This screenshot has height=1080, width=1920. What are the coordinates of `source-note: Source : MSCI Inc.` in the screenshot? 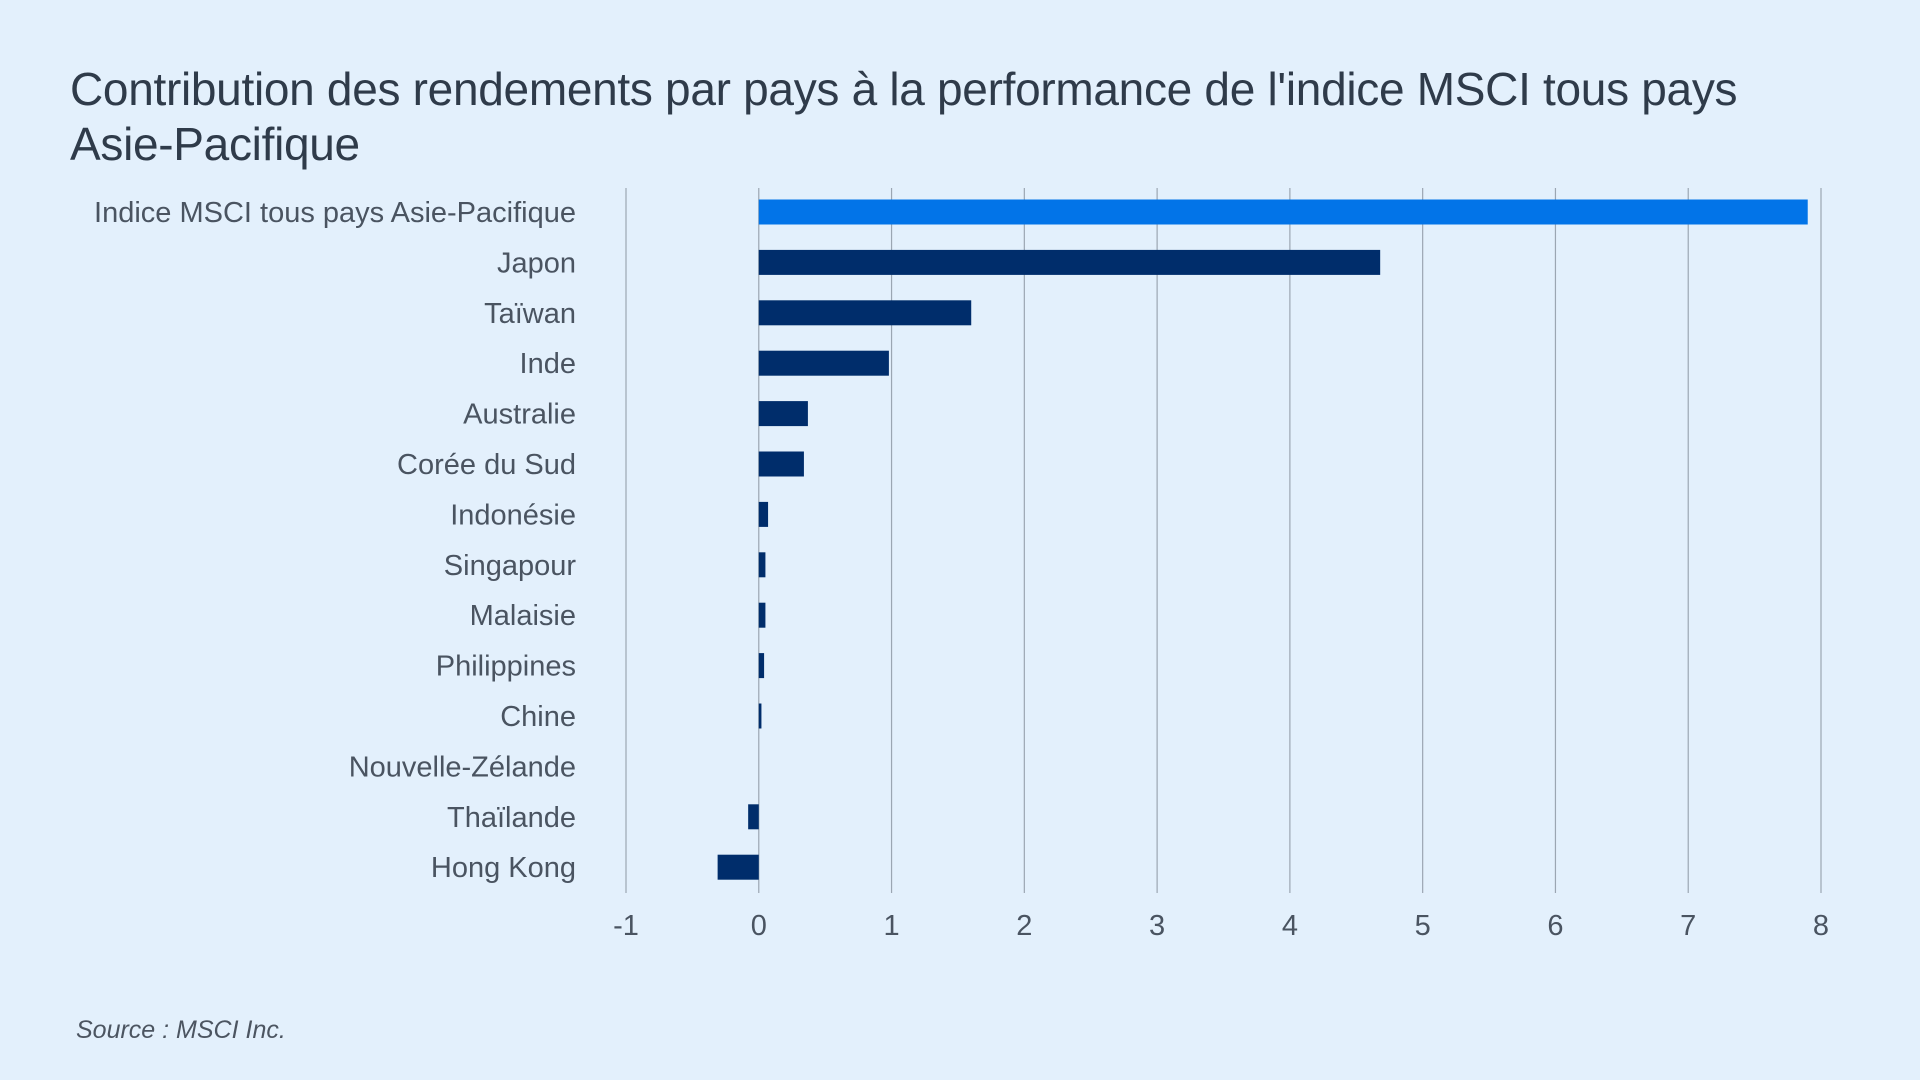 It's located at (181, 1030).